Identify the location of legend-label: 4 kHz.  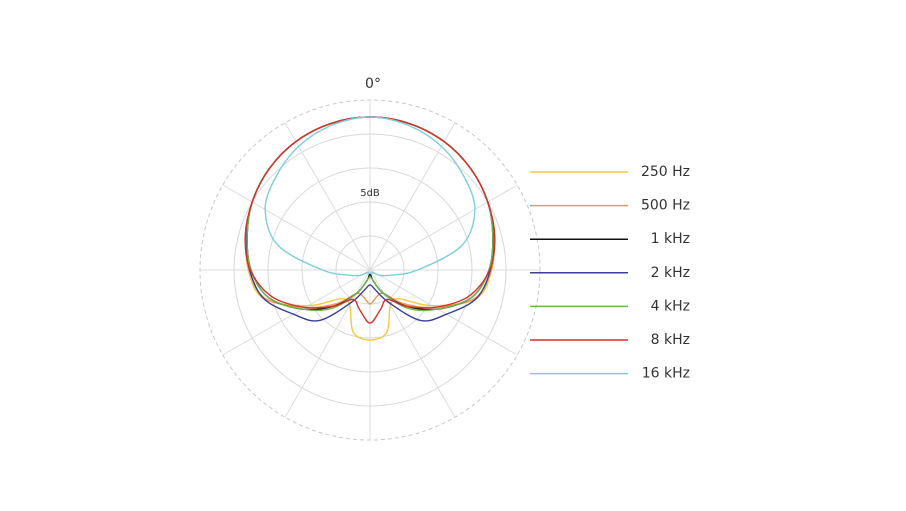
(670, 306).